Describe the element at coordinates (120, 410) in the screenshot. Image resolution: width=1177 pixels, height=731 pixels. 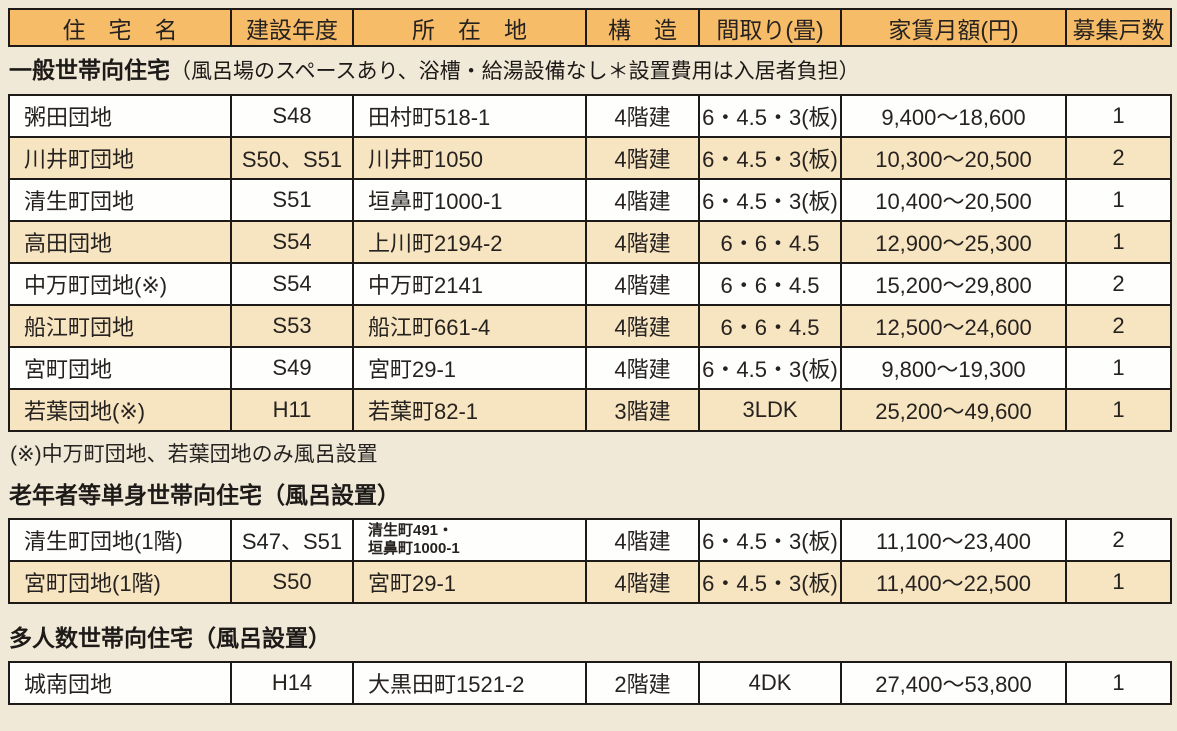
I see `table-cell: 若葉団地(※)` at that location.